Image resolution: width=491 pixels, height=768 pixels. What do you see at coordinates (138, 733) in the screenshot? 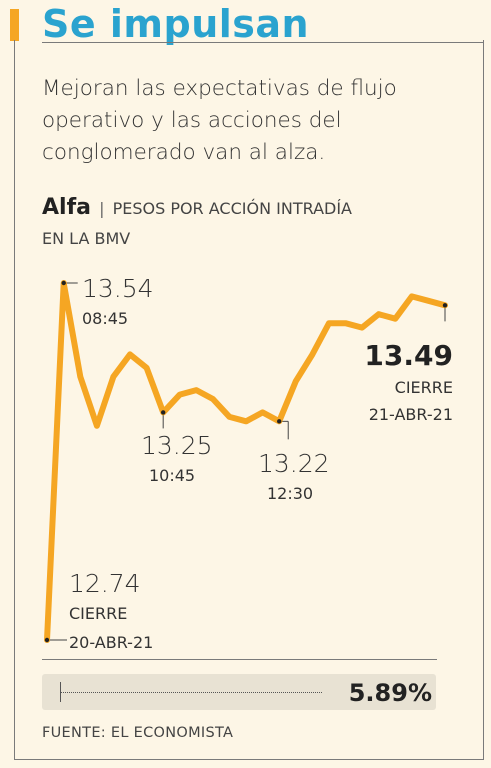
I see `source-note: FUENTE: EL ECONOMISTA` at bounding box center [138, 733].